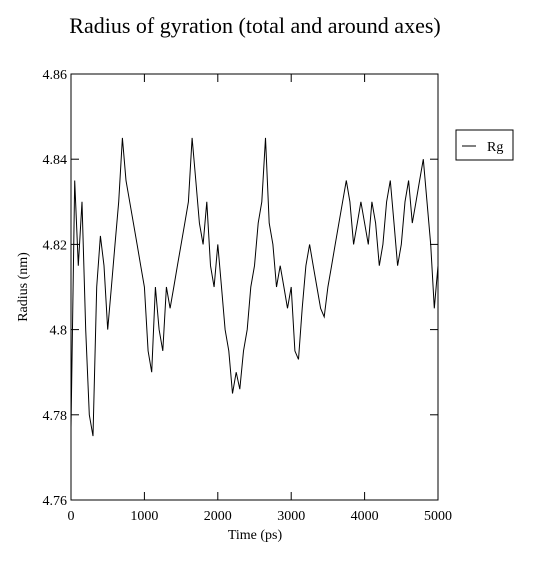  I want to click on y-tick-label: 4.82, so click(55, 245).